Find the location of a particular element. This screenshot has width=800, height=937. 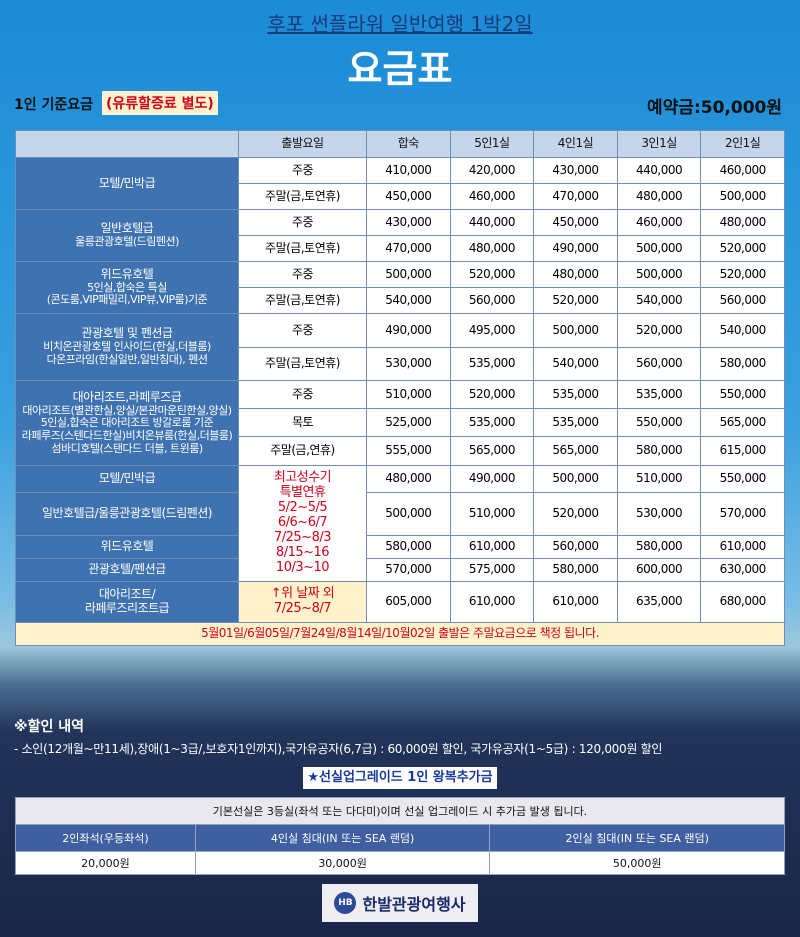

day-cell: 주중 is located at coordinates (302, 394).